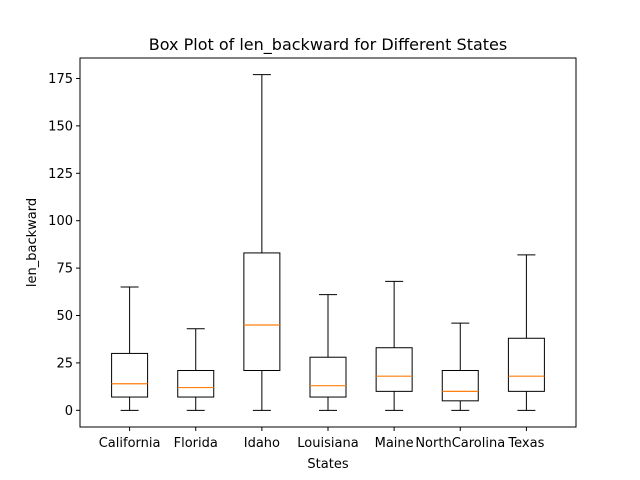 Image resolution: width=640 pixels, height=480 pixels. What do you see at coordinates (526, 332) in the screenshot?
I see `box-texas` at bounding box center [526, 332].